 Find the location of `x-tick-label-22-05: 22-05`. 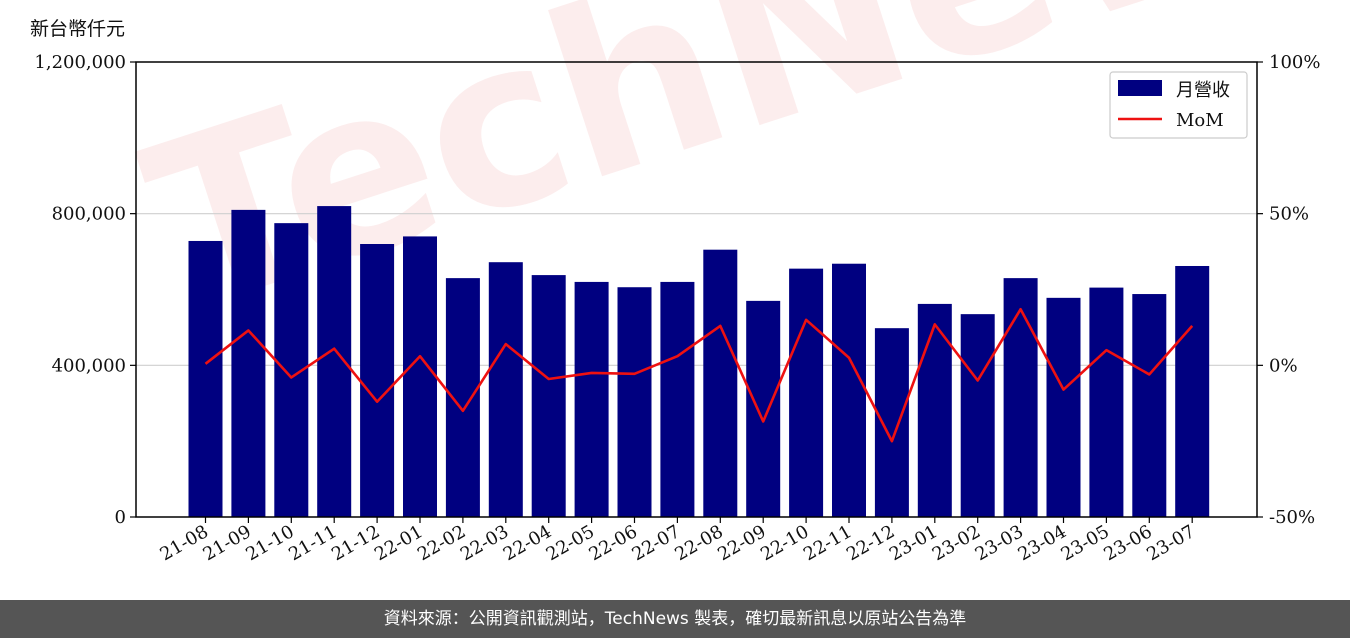

x-tick-label-22-05: 22-05 is located at coordinates (570, 543).